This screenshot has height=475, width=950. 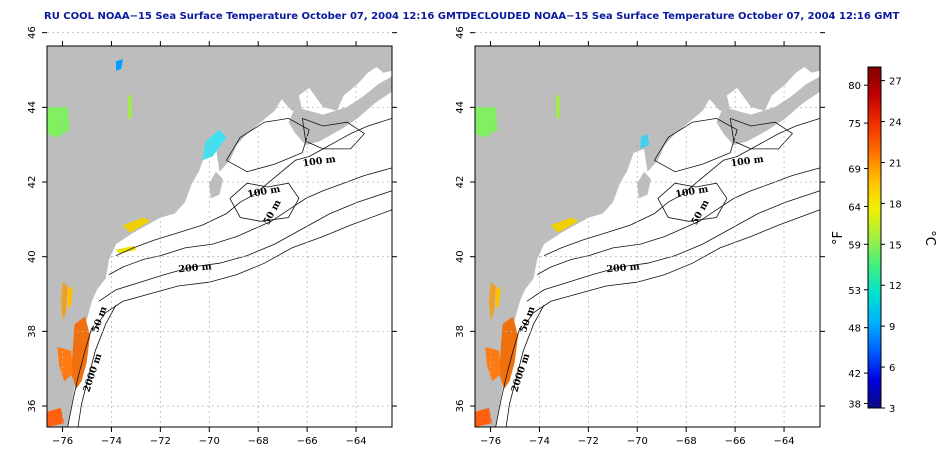 What do you see at coordinates (854, 124) in the screenshot?
I see `f-tick-label: 75` at bounding box center [854, 124].